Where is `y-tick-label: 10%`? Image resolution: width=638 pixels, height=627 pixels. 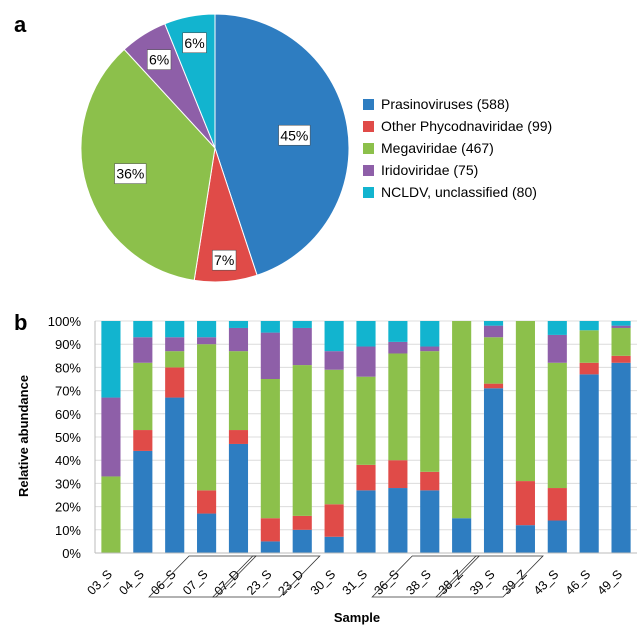
y-tick-label: 10% is located at coordinates (68, 530).